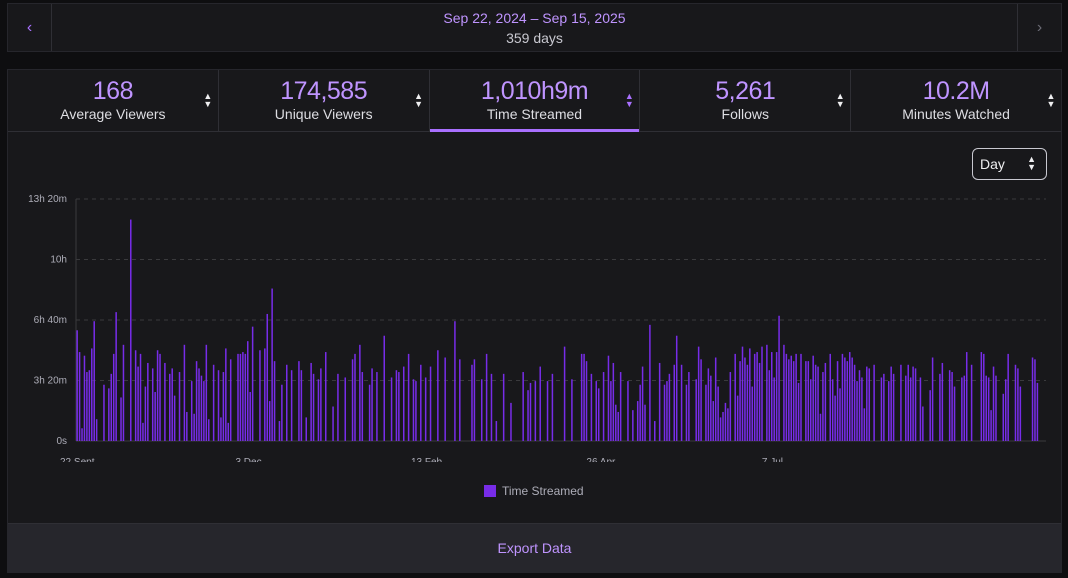 The height and width of the screenshot is (578, 1068). What do you see at coordinates (745, 91) in the screenshot?
I see `stat-value: 5,261` at bounding box center [745, 91].